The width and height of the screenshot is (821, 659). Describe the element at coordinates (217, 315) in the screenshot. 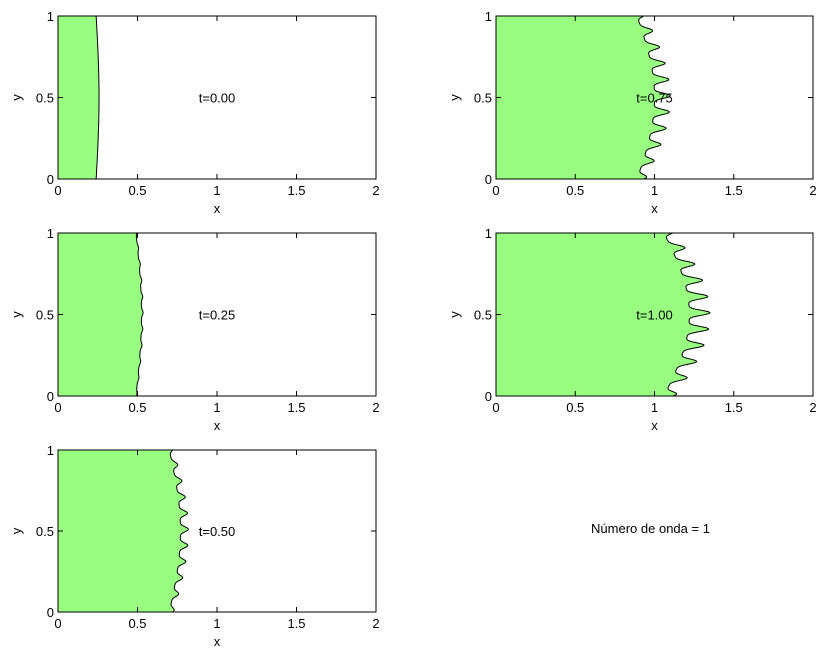

I see `time-annotation: t=0.25` at that location.